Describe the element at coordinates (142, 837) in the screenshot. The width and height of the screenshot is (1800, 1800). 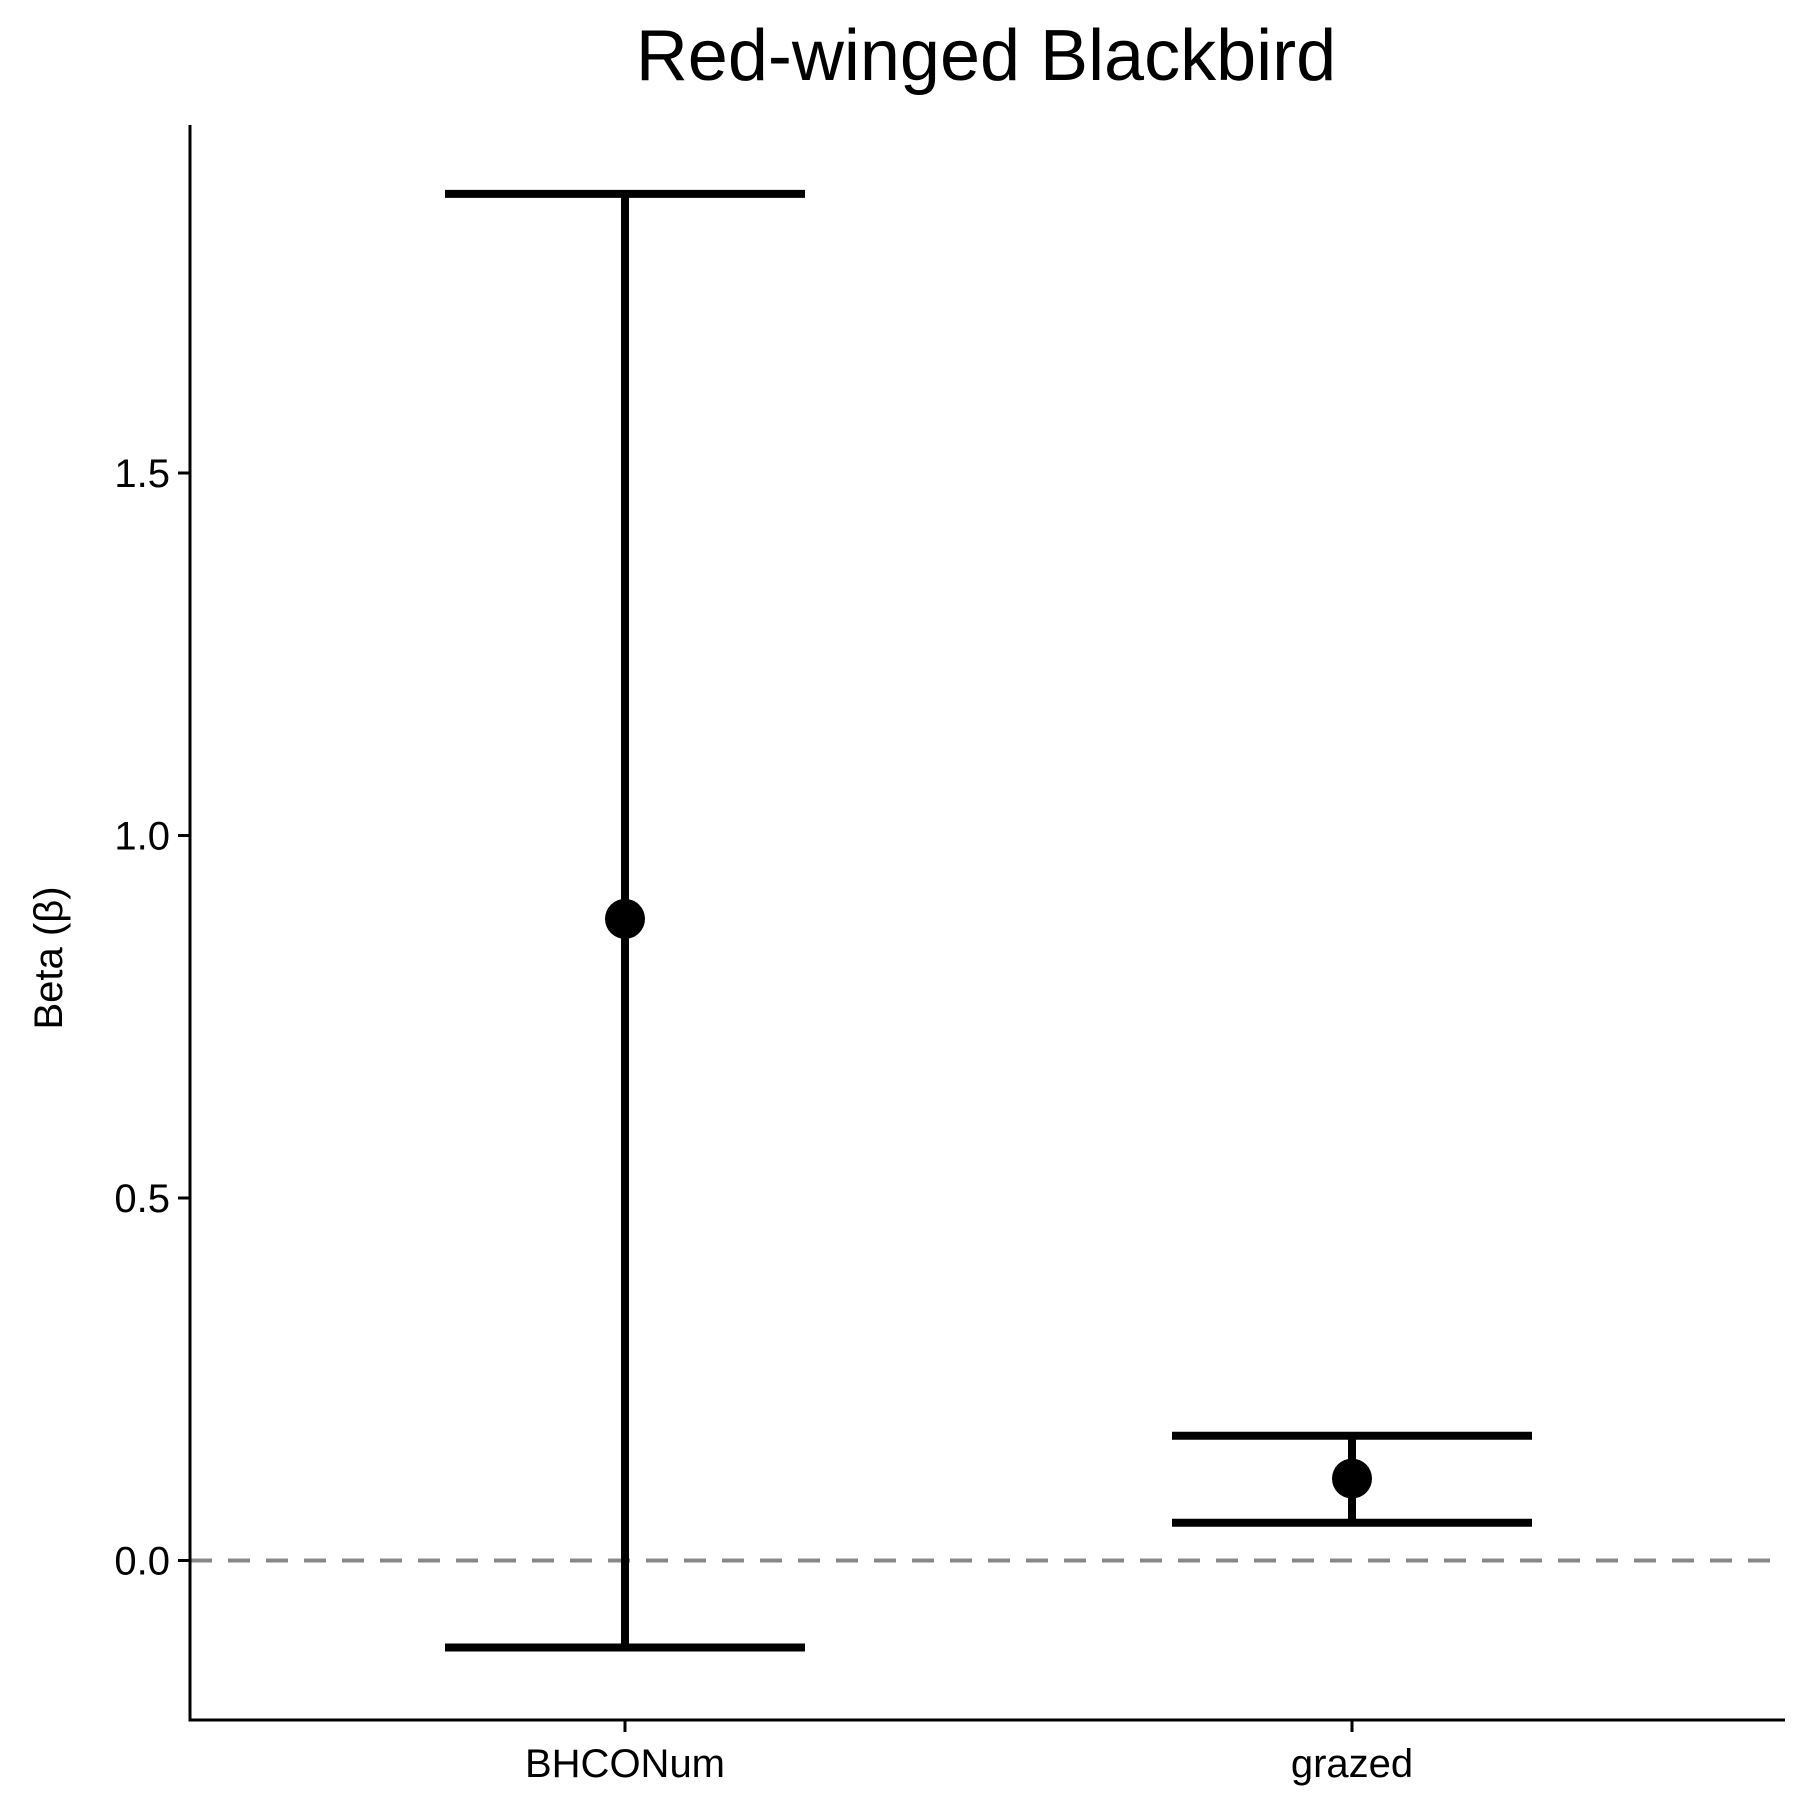
I see `y-tick-label: 1.0` at that location.